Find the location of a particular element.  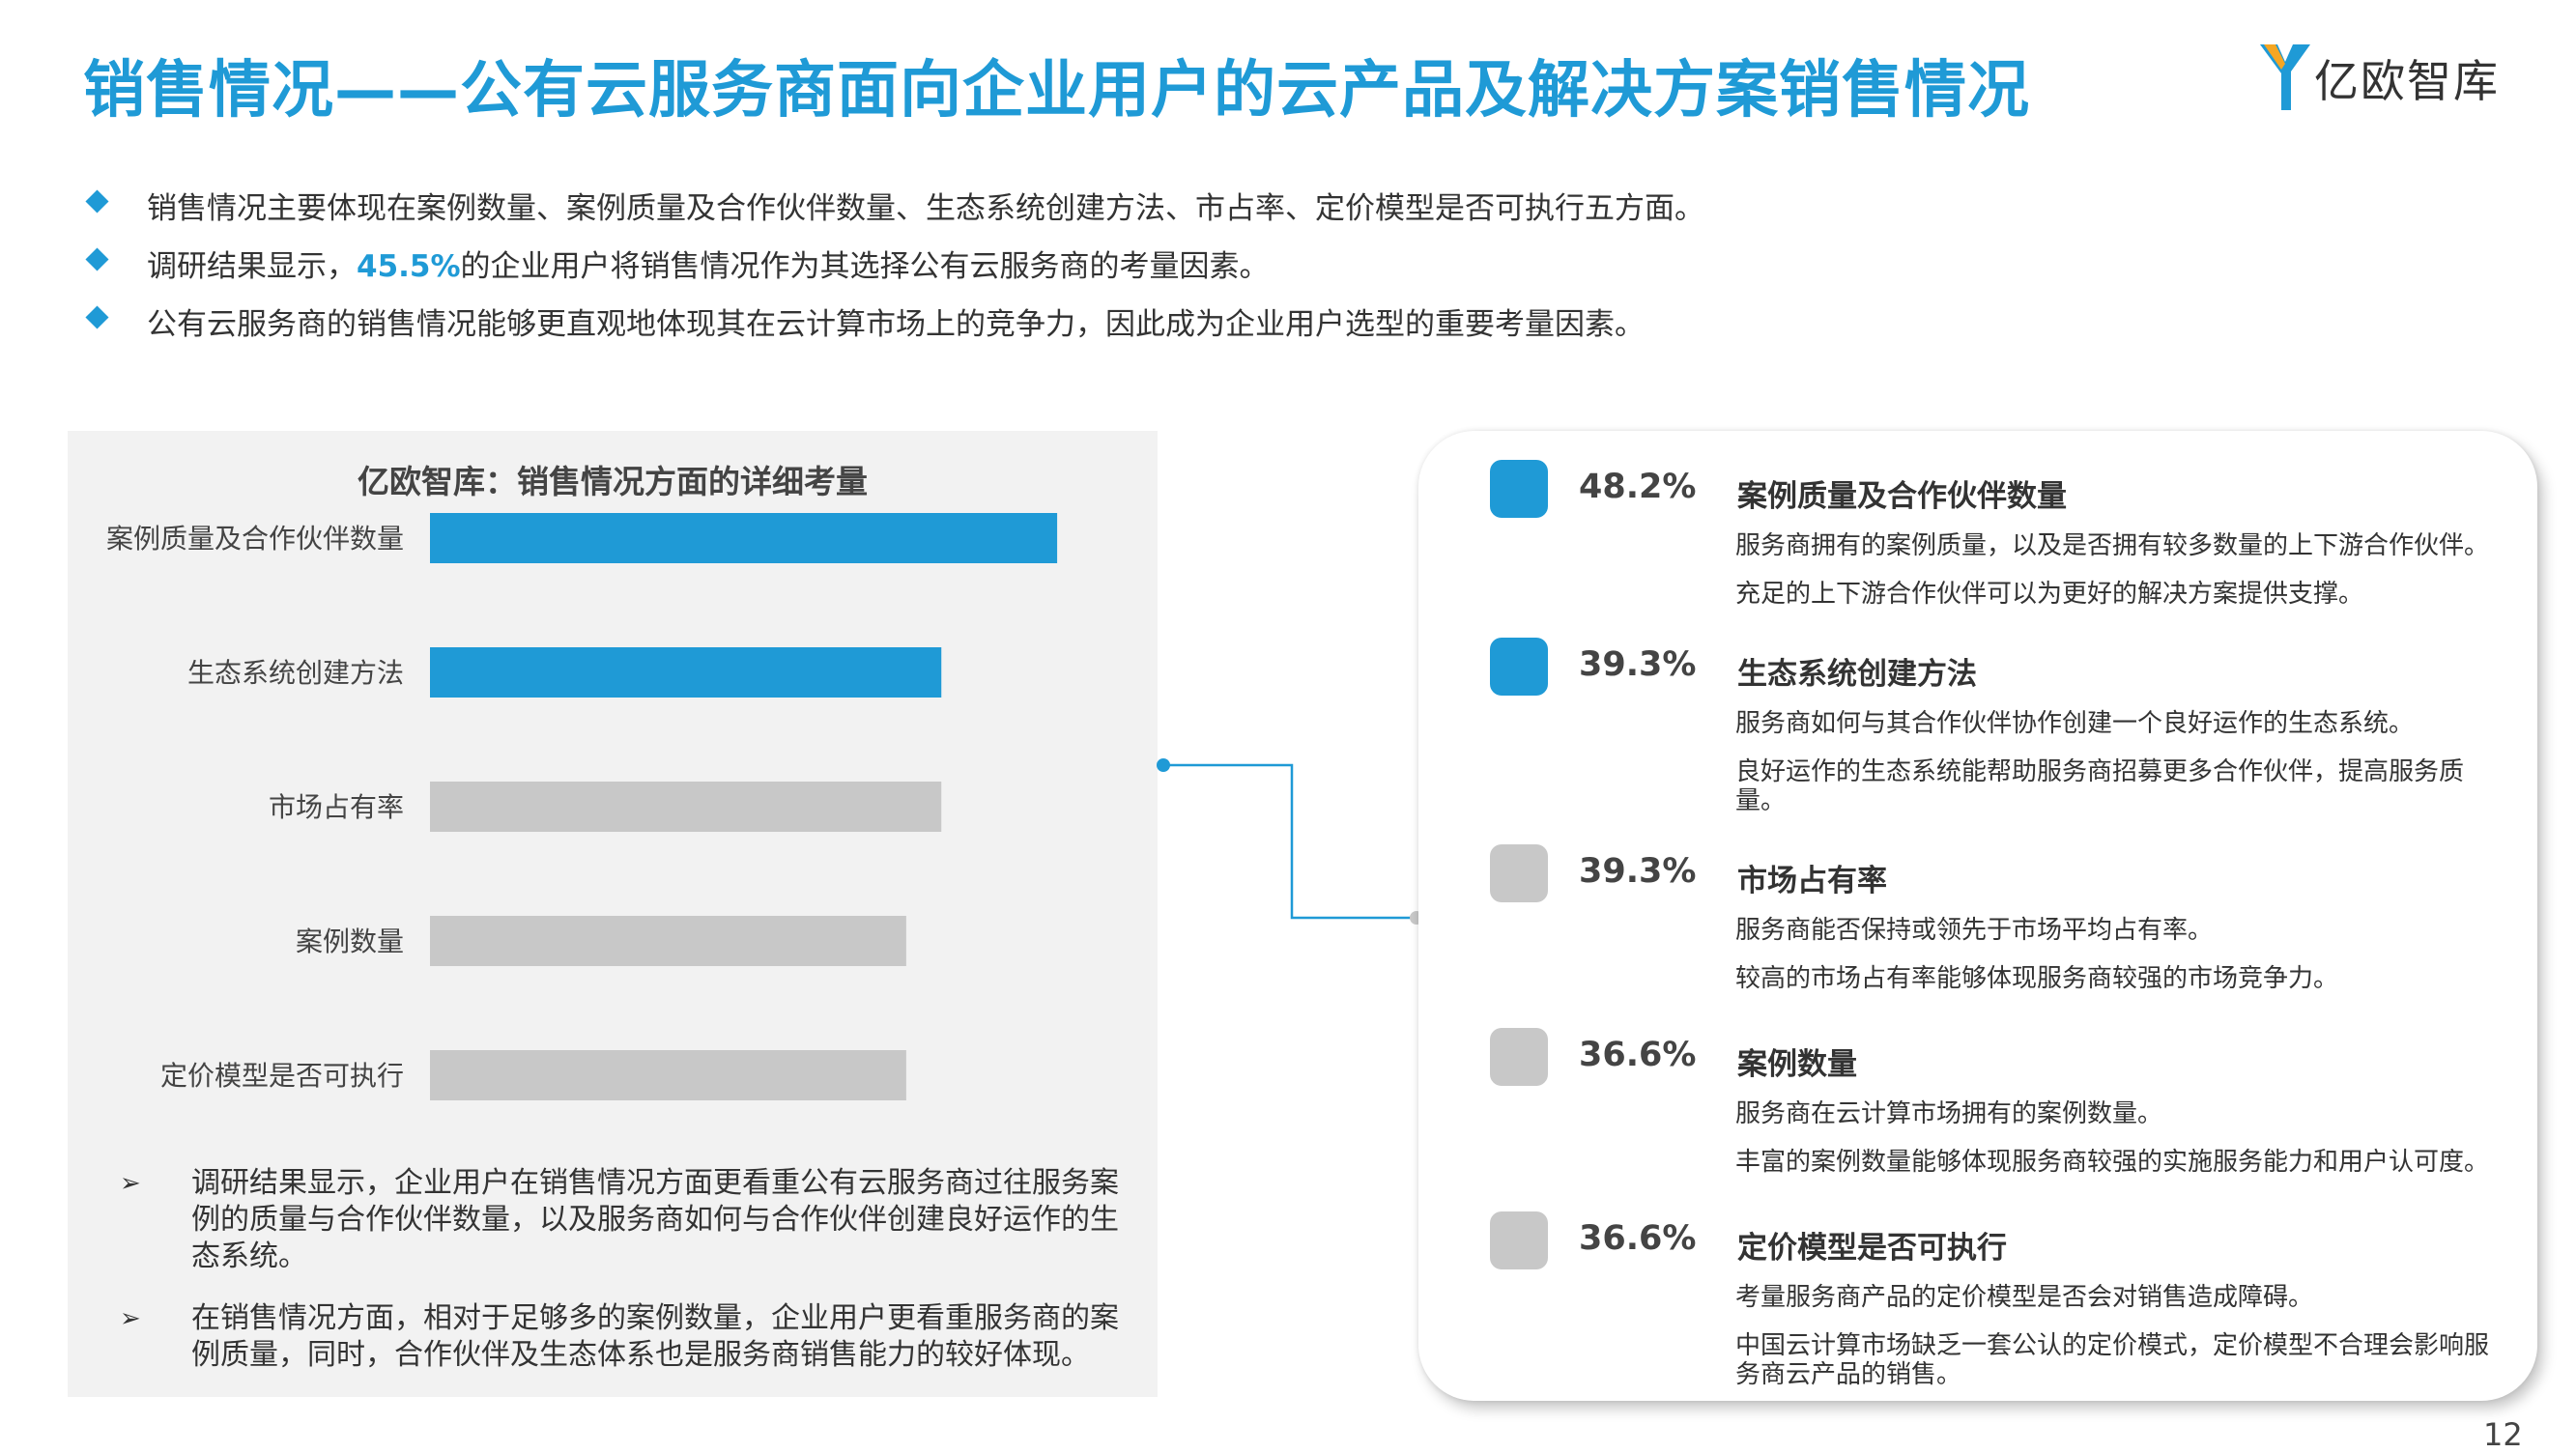

bullet-text: 调研结果显示，45.5%的企业用户将销售情况作为其选择公有云服务商的考量因素。 is located at coordinates (709, 263).